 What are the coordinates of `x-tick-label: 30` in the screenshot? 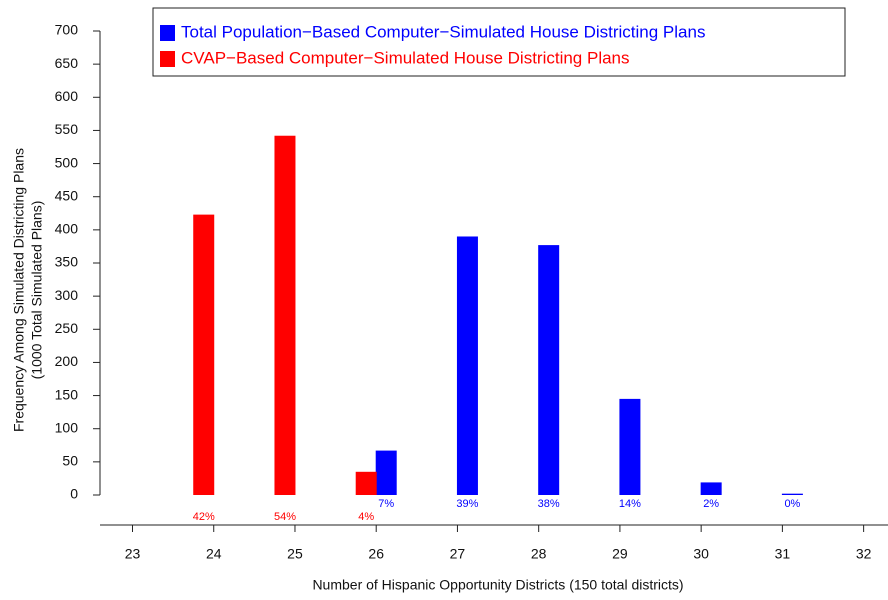 It's located at (701, 554).